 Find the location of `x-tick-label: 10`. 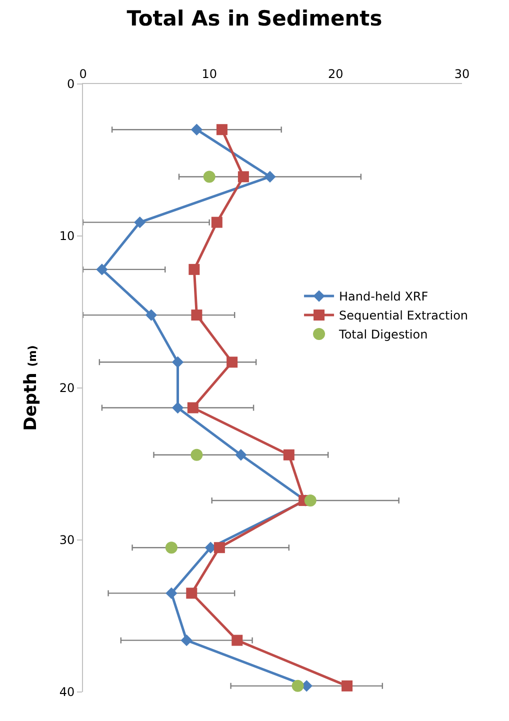

x-tick-label: 10 is located at coordinates (209, 74).